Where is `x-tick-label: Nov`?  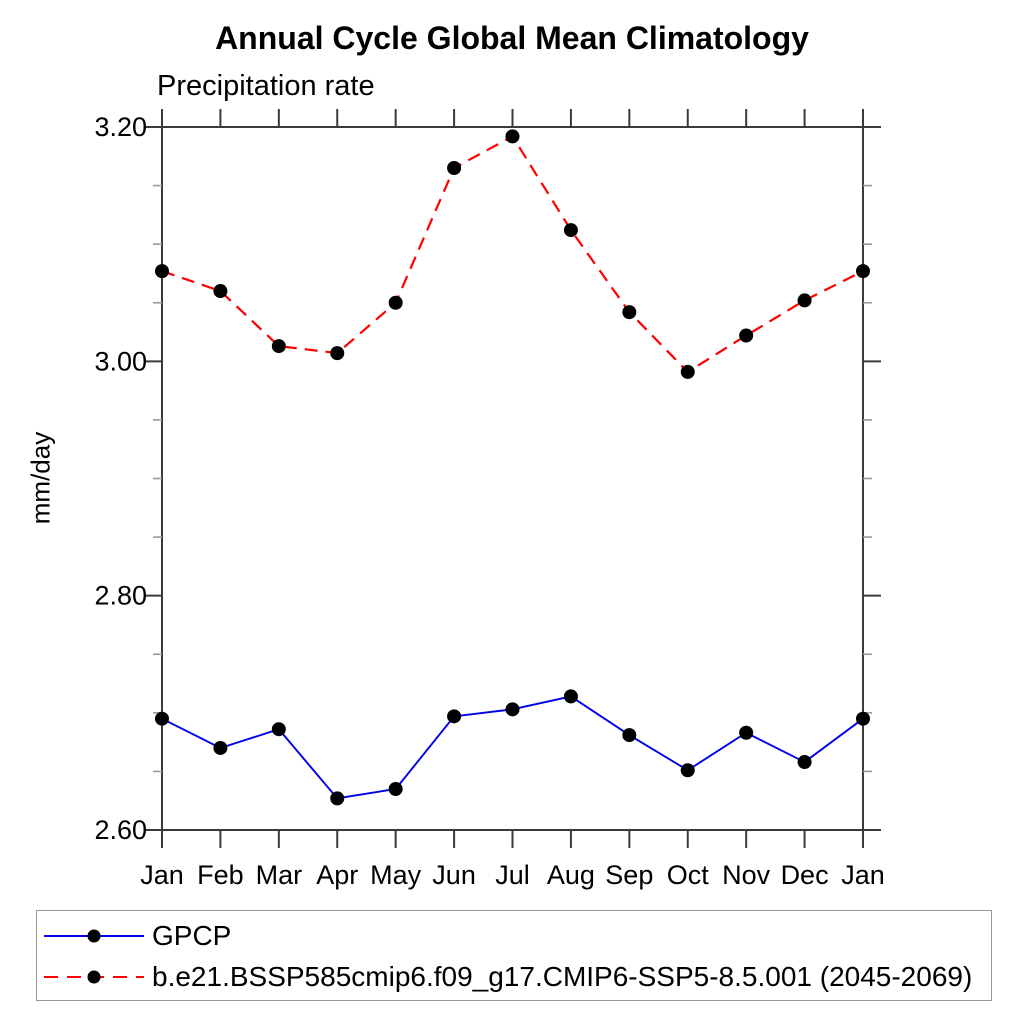 x-tick-label: Nov is located at coordinates (746, 875).